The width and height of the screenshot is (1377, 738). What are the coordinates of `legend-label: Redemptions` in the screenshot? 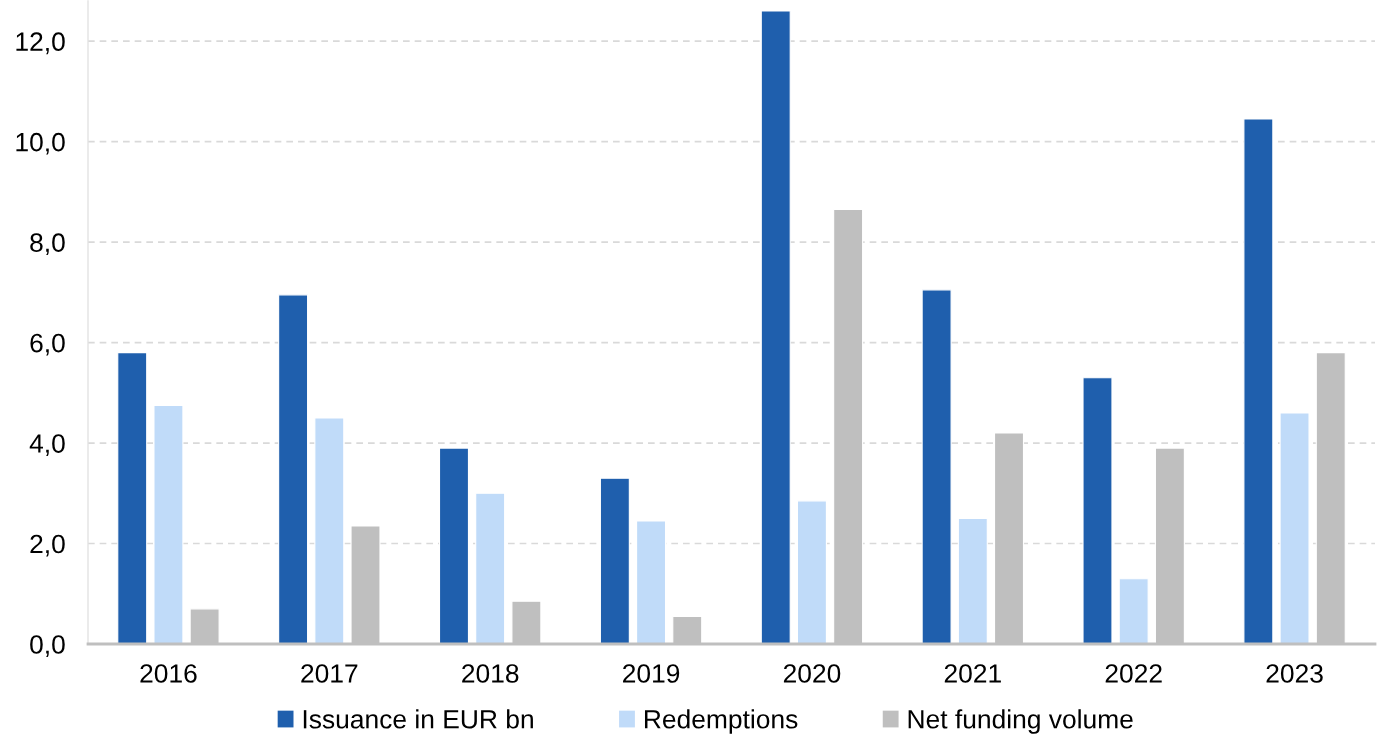 It's located at (721, 721).